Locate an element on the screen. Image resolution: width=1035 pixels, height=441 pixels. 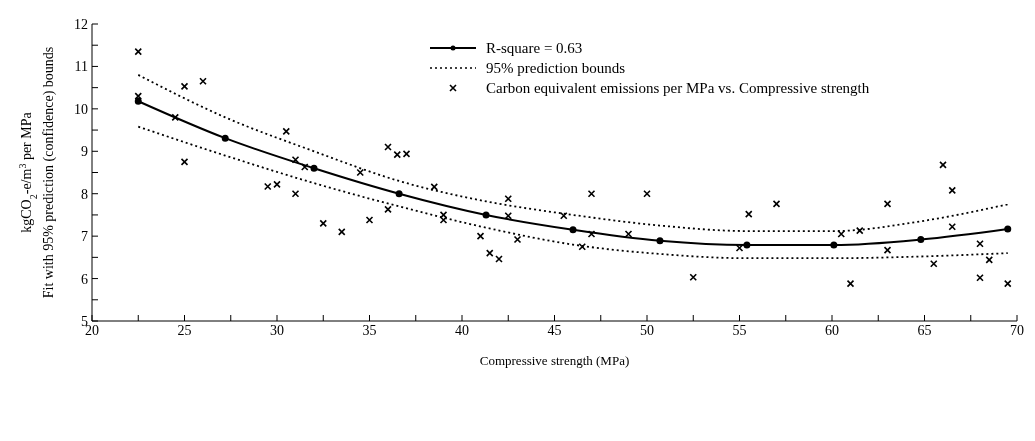
x-axis-title: Compressive strength (MPa) is located at coordinates (554, 360).